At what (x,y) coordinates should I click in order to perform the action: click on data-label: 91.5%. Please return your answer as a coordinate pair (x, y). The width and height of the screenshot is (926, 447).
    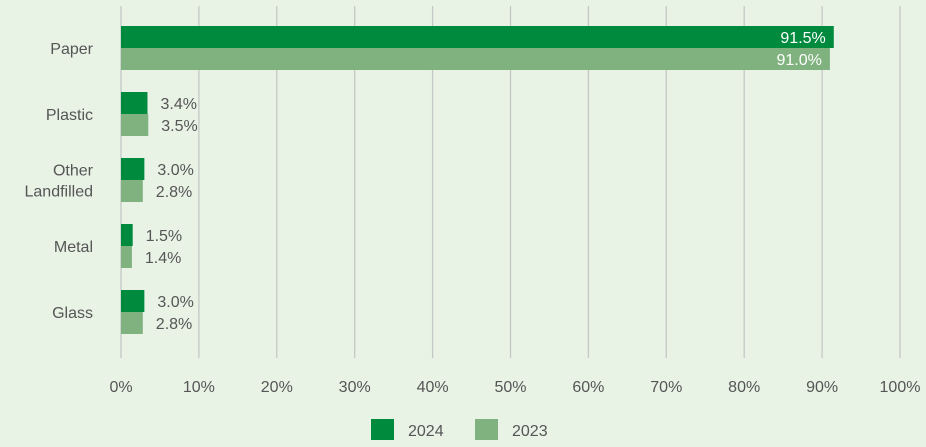
    Looking at the image, I should click on (802, 38).